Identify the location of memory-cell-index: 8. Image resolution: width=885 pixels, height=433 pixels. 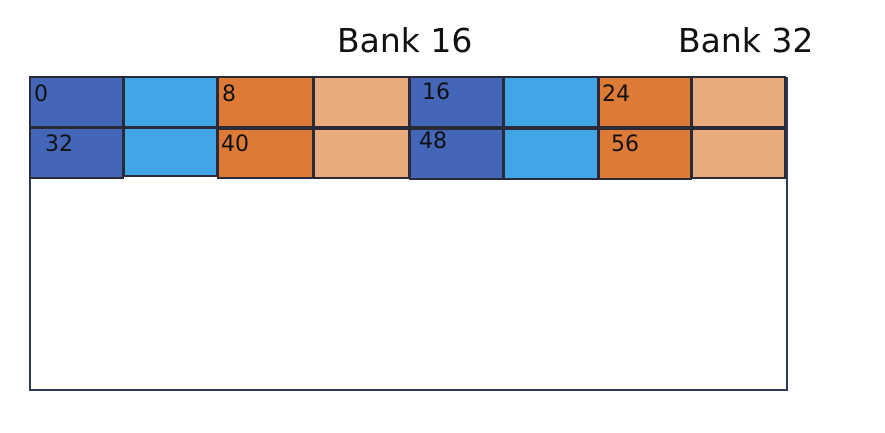
(229, 94).